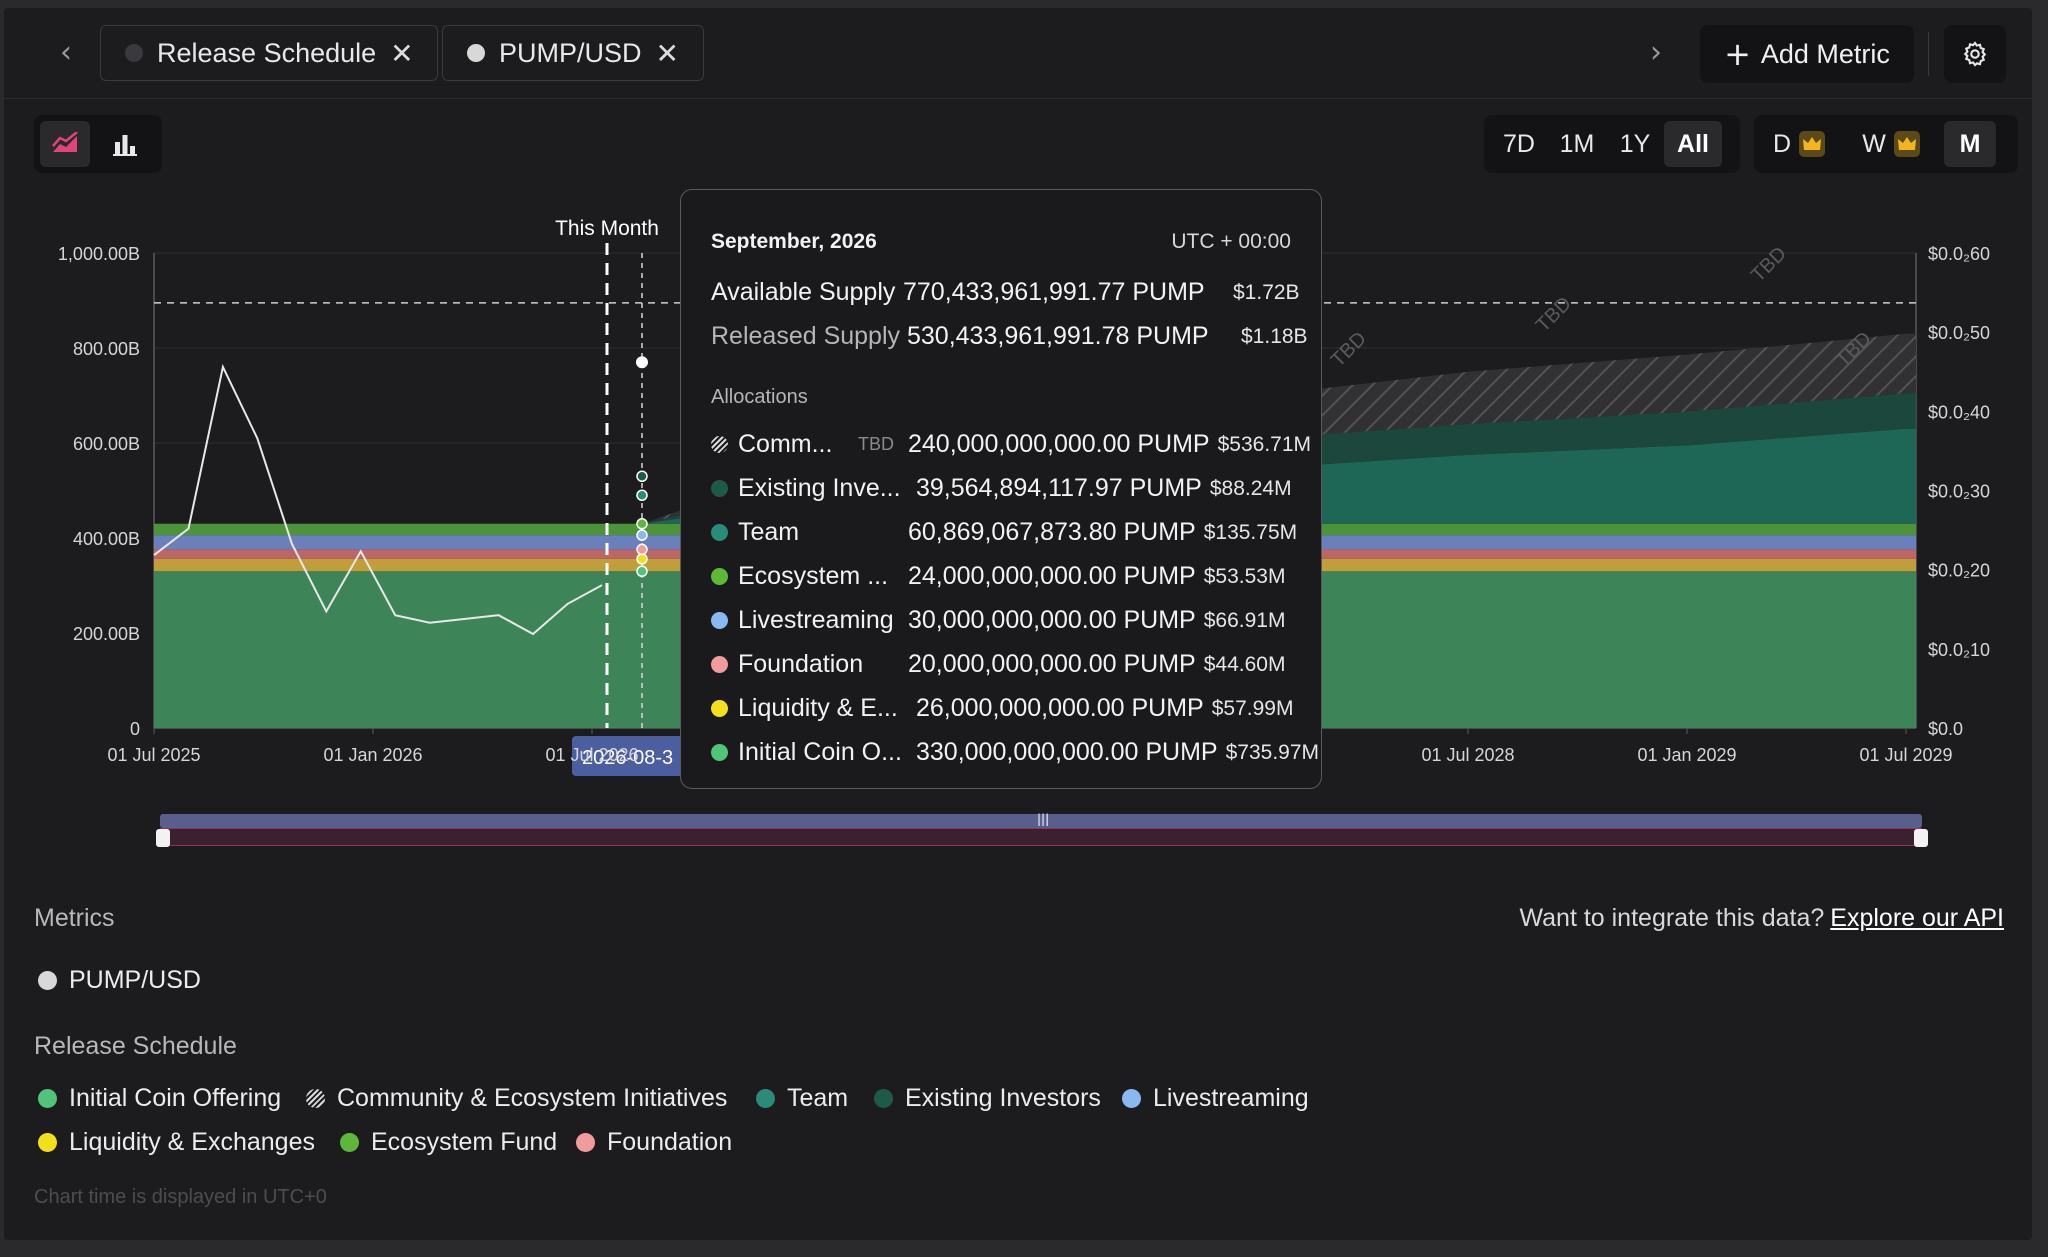 This screenshot has width=2048, height=1257. I want to click on add-metric-button: + Add Metric, so click(1807, 54).